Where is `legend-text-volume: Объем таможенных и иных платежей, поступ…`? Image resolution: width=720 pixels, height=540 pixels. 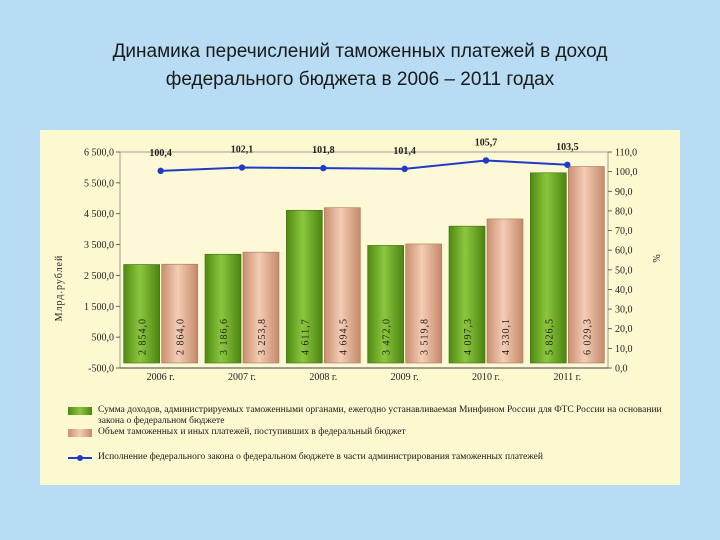
legend-text-volume: Объем таможенных и иных платежей, поступ… is located at coordinates (252, 432).